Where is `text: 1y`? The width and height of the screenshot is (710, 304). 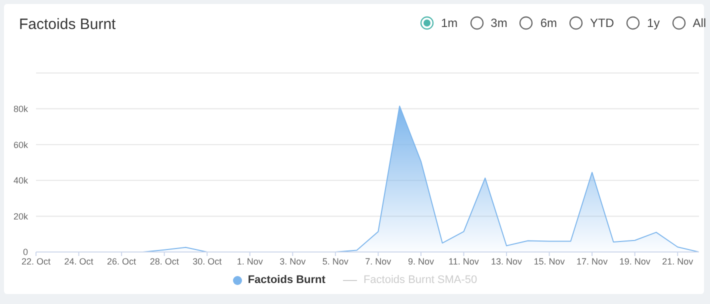
text: 1y is located at coordinates (653, 23).